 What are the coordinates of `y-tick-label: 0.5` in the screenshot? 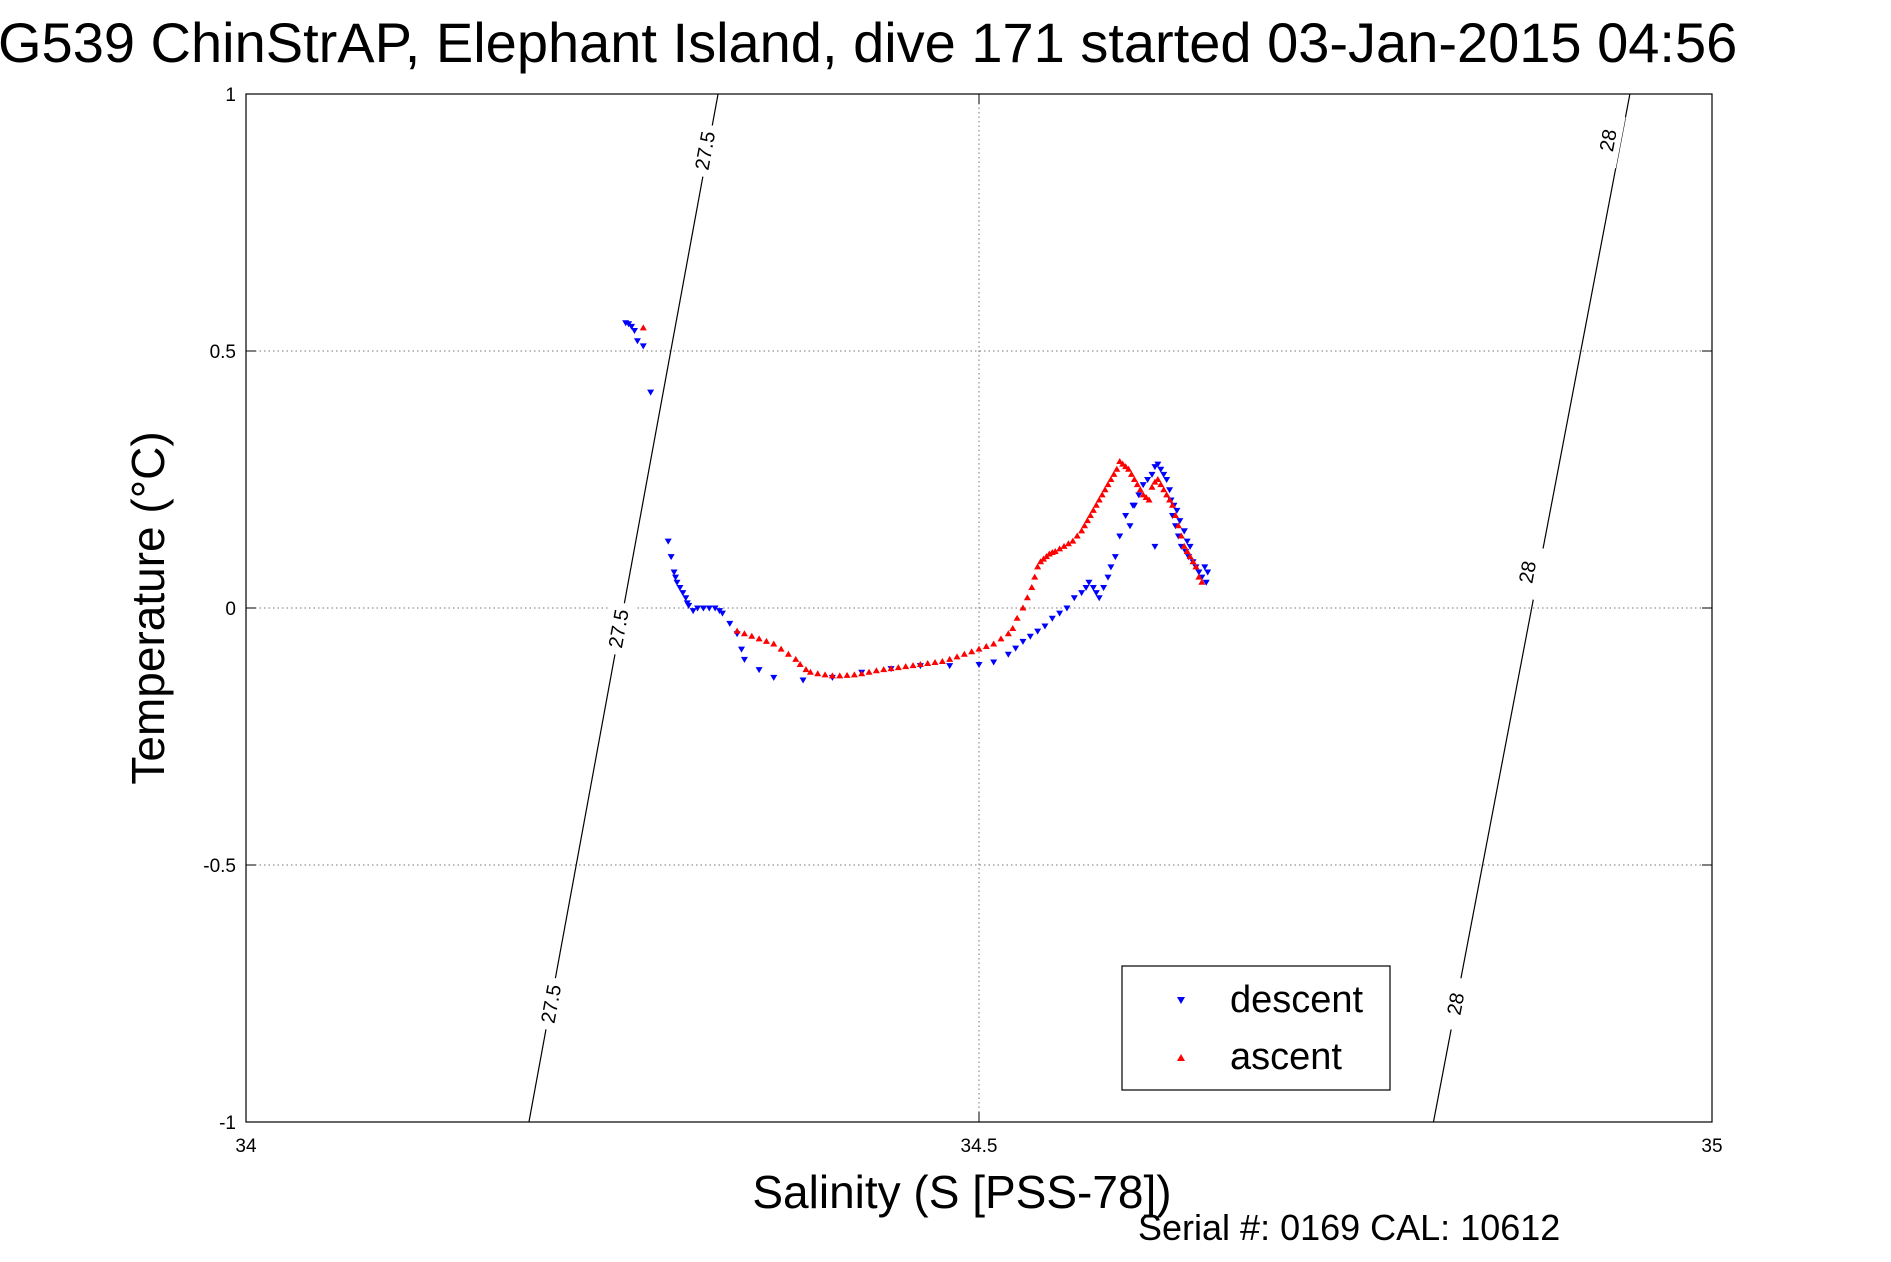 It's located at (223, 352).